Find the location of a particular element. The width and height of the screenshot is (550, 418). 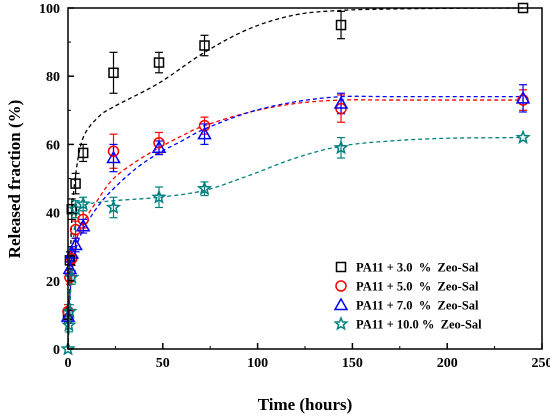

x-tick-label: 150 is located at coordinates (352, 363).